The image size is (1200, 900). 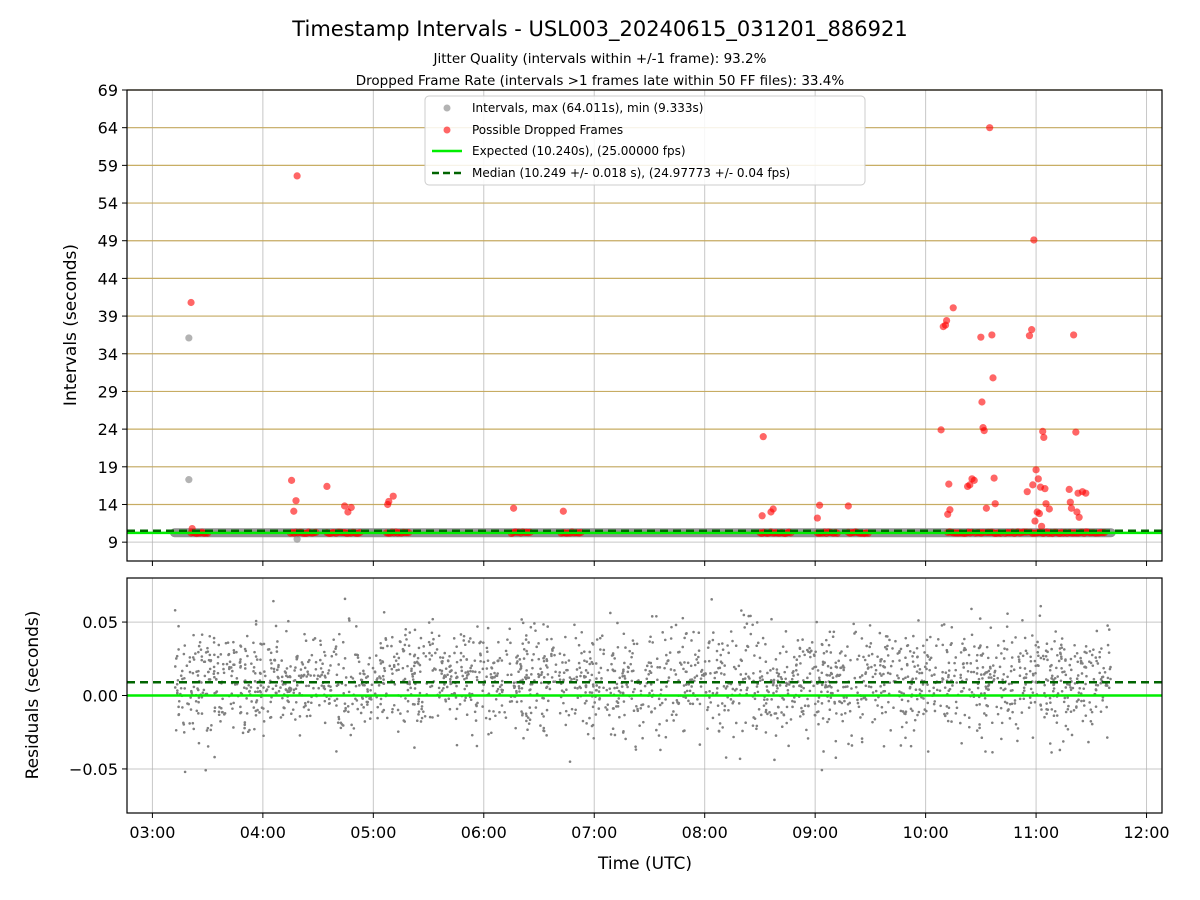 I want to click on intervals-y-tick-label: 54, so click(x=108, y=203).